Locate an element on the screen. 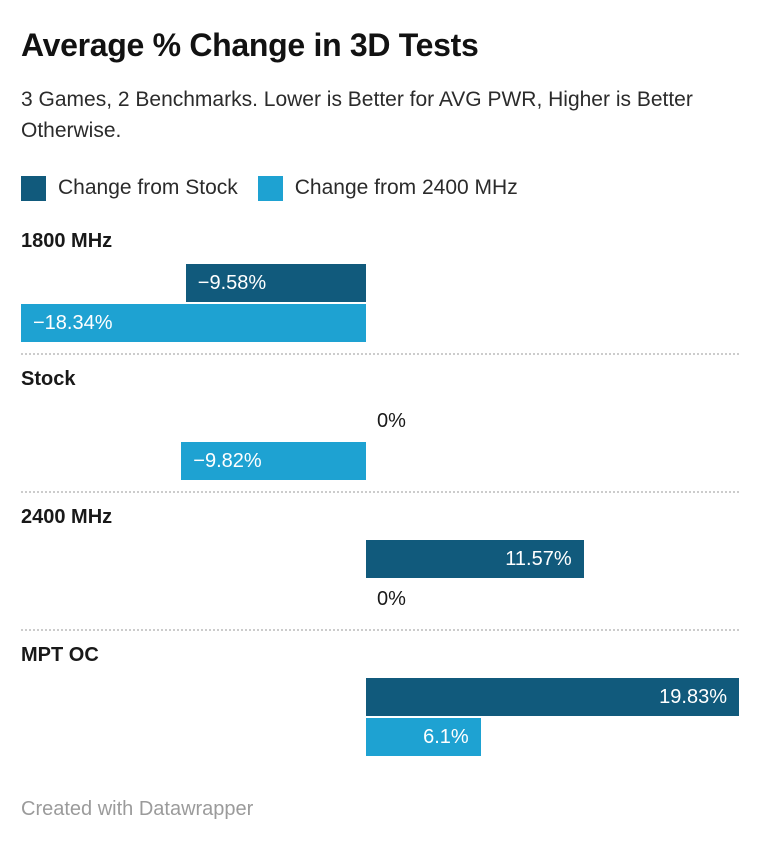 This screenshot has width=760, height=858. chart-title: Average % Change in 3D Tests is located at coordinates (250, 45).